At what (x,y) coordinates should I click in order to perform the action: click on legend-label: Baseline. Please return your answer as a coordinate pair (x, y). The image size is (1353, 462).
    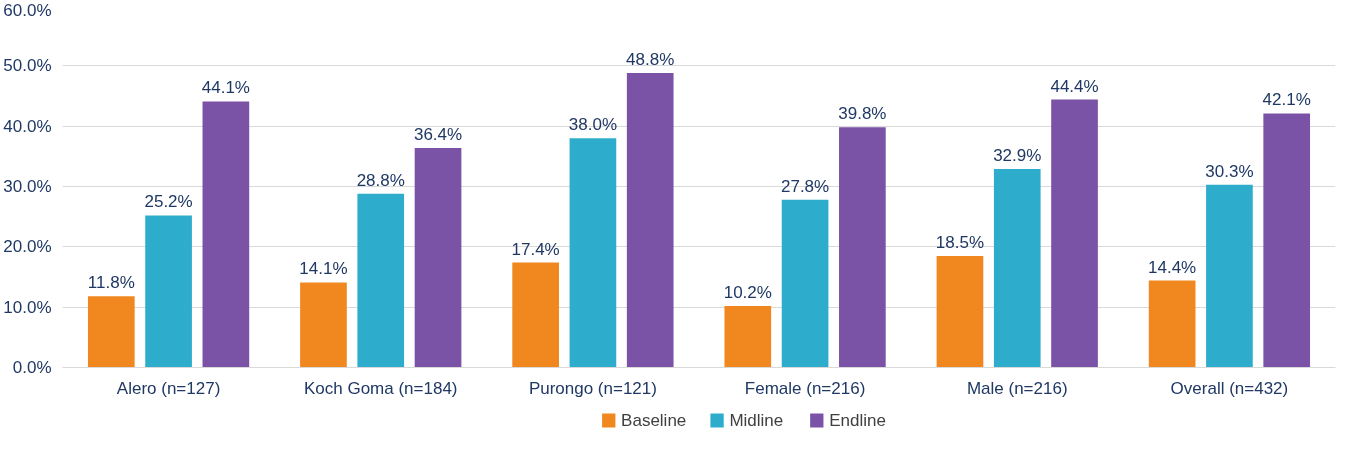
    Looking at the image, I should click on (654, 420).